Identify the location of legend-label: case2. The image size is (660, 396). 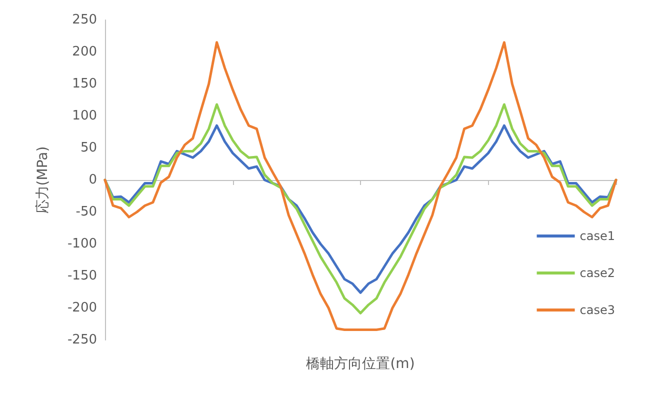
(598, 273).